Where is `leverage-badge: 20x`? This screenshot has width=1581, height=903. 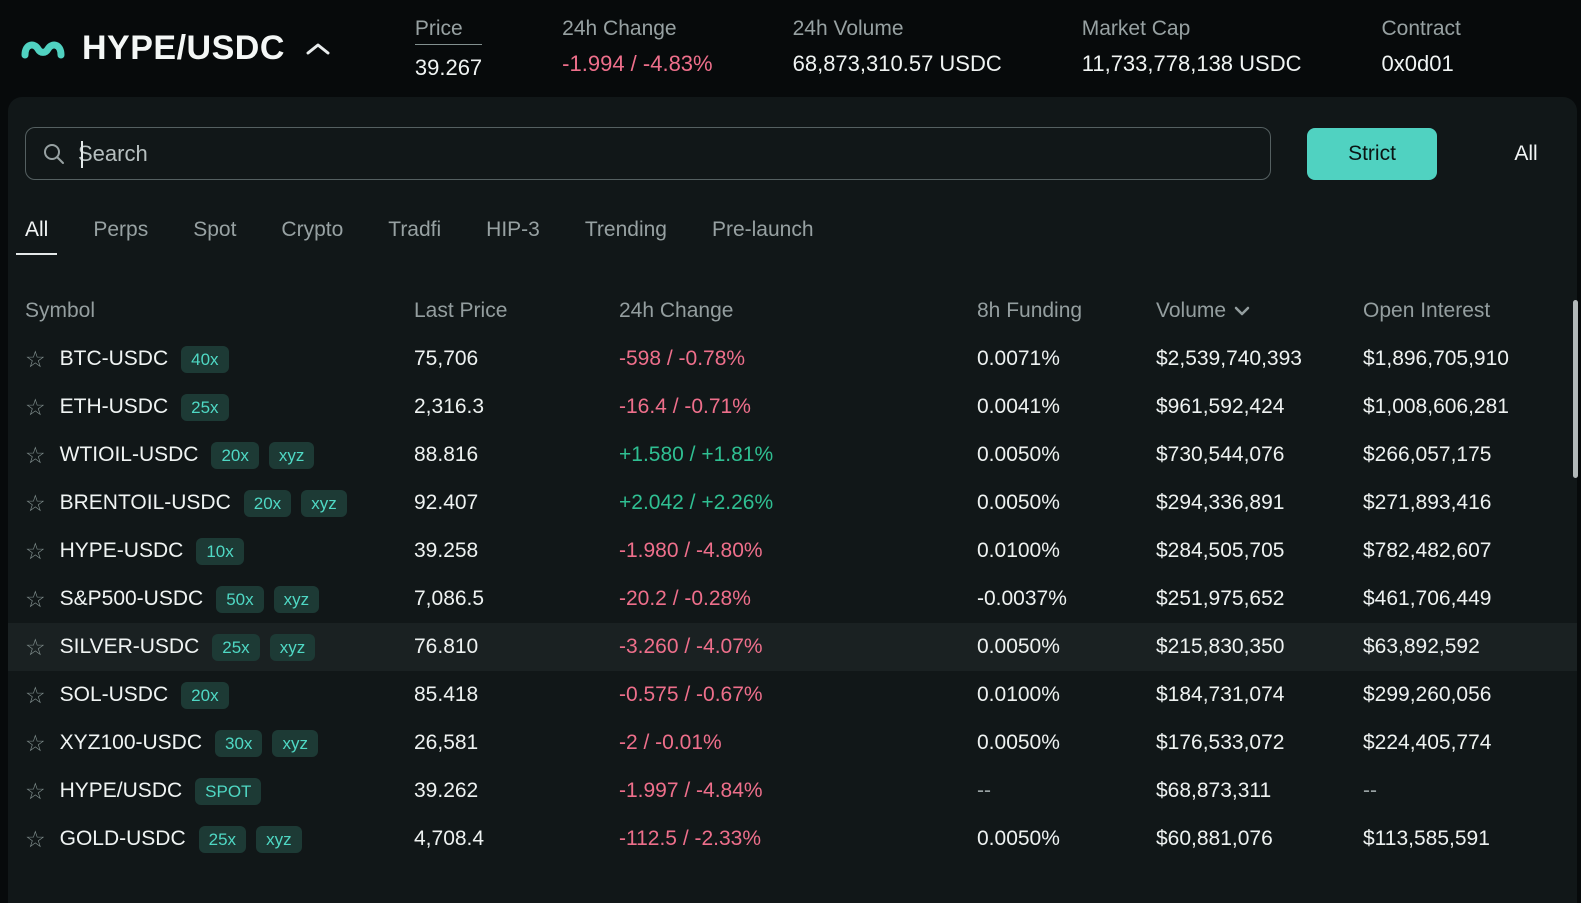
leverage-badge: 20x is located at coordinates (205, 695).